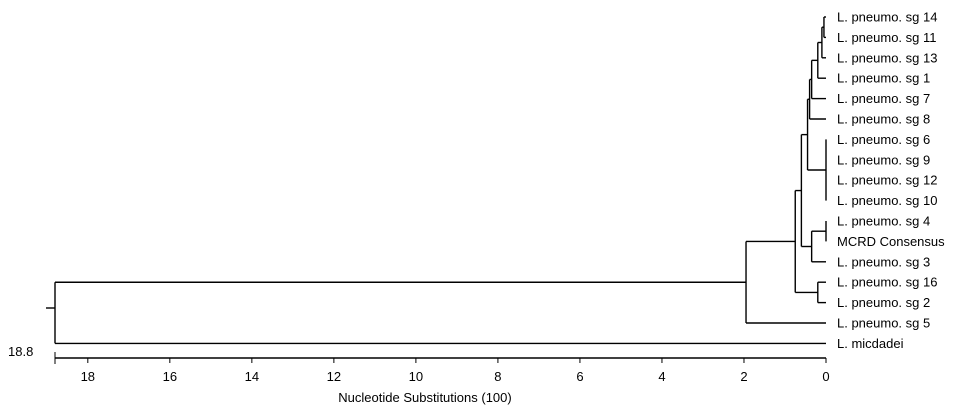 This screenshot has width=972, height=411. Describe the element at coordinates (883, 78) in the screenshot. I see `leaf-label: L. pneumo. sg 1` at that location.